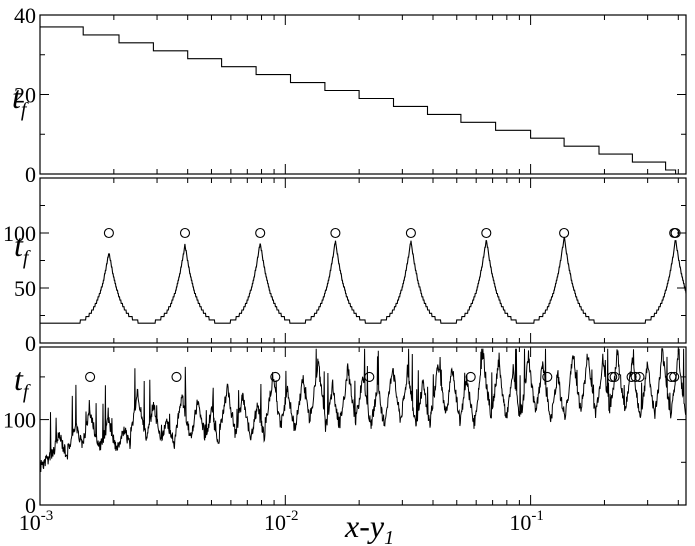 Image resolution: width=695 pixels, height=546 pixels. Describe the element at coordinates (25, 95) in the screenshot. I see `y-tick-label: 20` at that location.